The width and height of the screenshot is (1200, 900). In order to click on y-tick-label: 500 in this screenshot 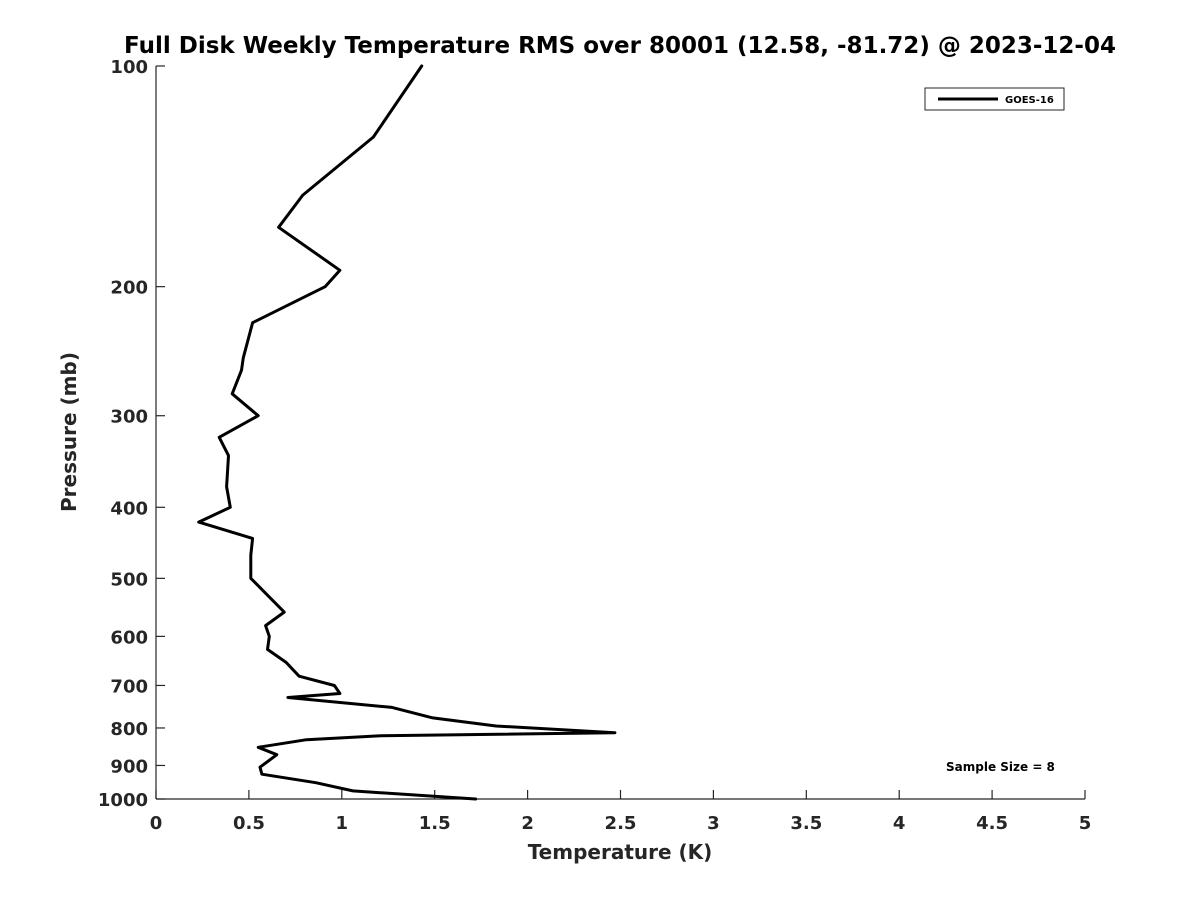, I will do `click(129, 579)`.